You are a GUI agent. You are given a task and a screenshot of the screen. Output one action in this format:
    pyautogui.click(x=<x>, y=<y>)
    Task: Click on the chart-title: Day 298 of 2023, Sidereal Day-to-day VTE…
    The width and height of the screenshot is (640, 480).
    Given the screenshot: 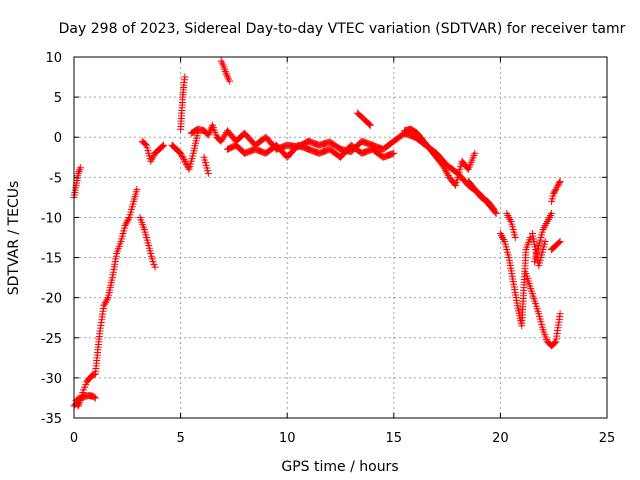 What is the action you would take?
    pyautogui.click(x=342, y=29)
    